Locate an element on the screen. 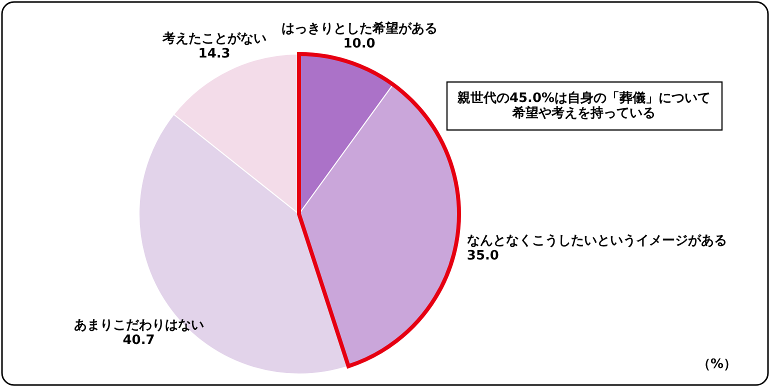  text: 親世代の45.0%は自身の「葬儀」について希望や考えを持っている is located at coordinates (583, 105).